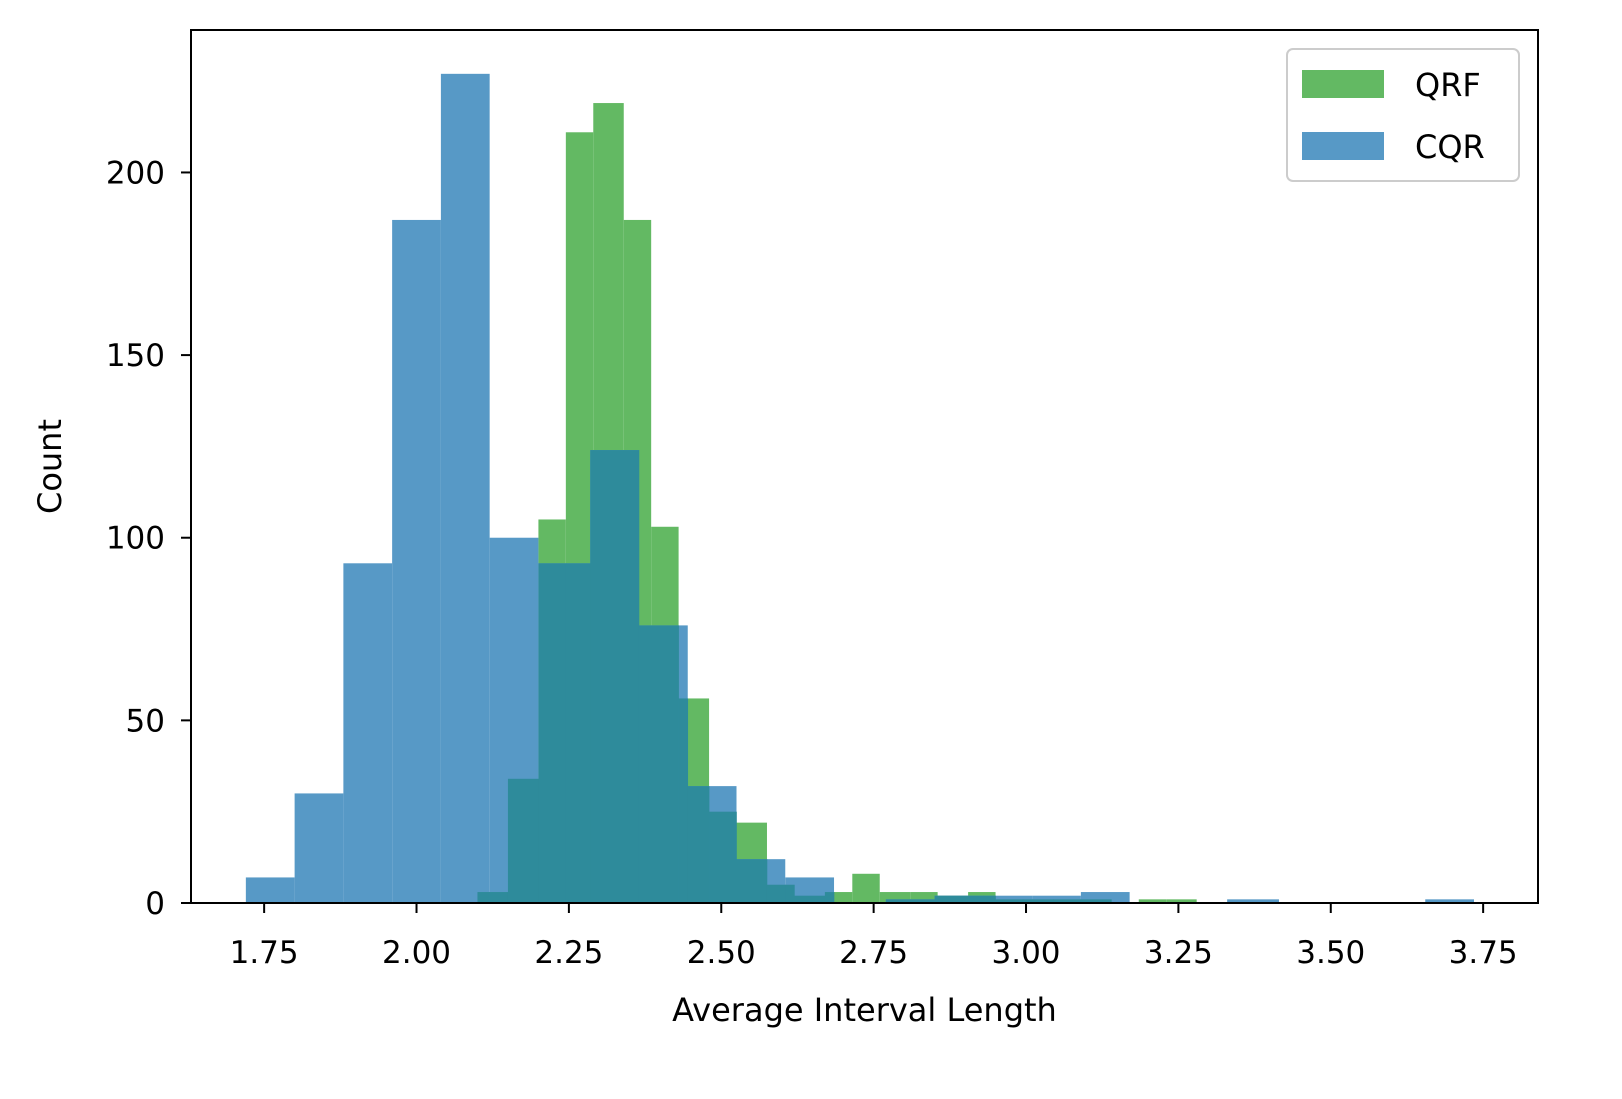  What do you see at coordinates (1026, 953) in the screenshot?
I see `x-tick-label: 3.00` at bounding box center [1026, 953].